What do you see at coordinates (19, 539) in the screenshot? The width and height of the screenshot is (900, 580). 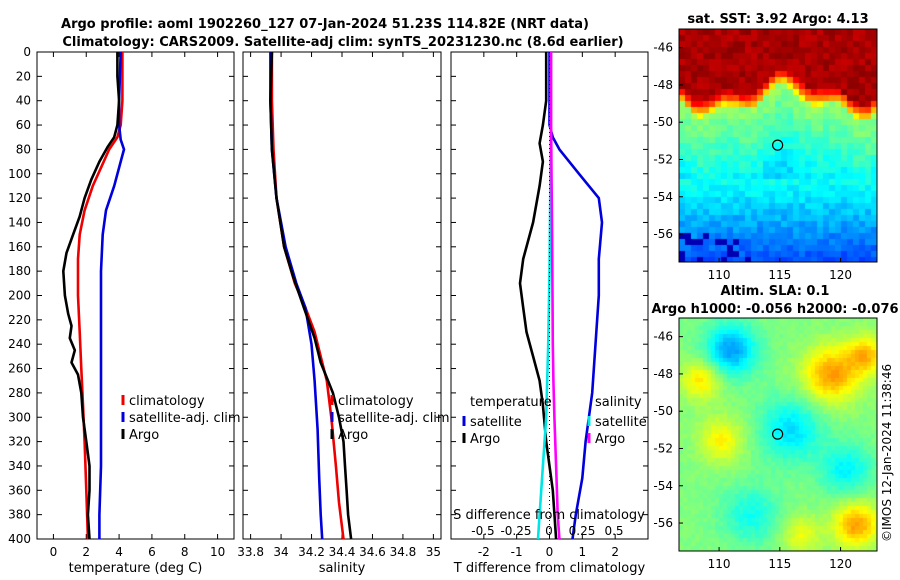 I see `y-tick-label: 400` at bounding box center [19, 539].